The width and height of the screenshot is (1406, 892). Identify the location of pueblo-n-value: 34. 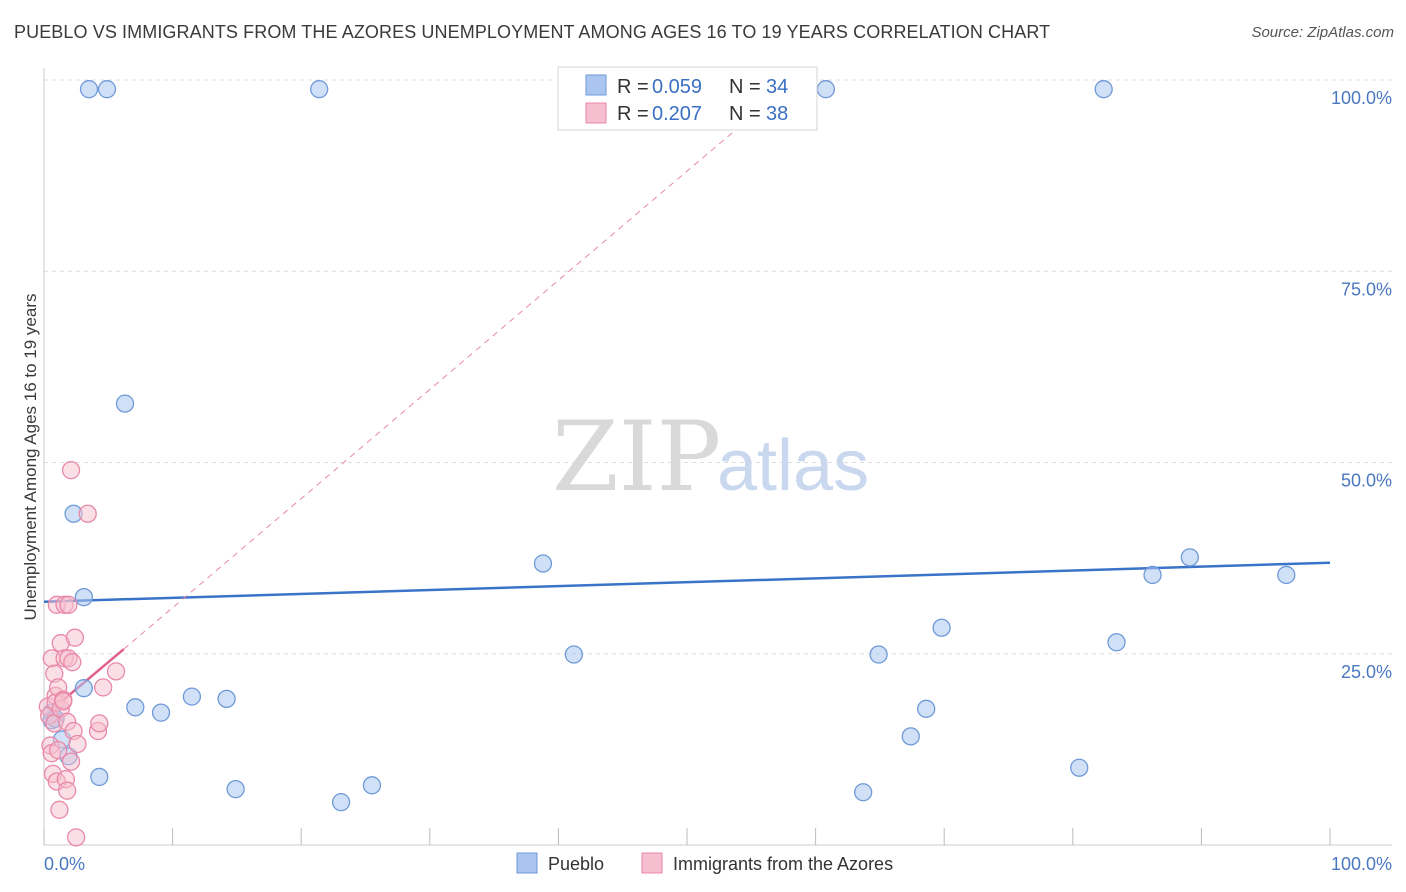
(777, 87).